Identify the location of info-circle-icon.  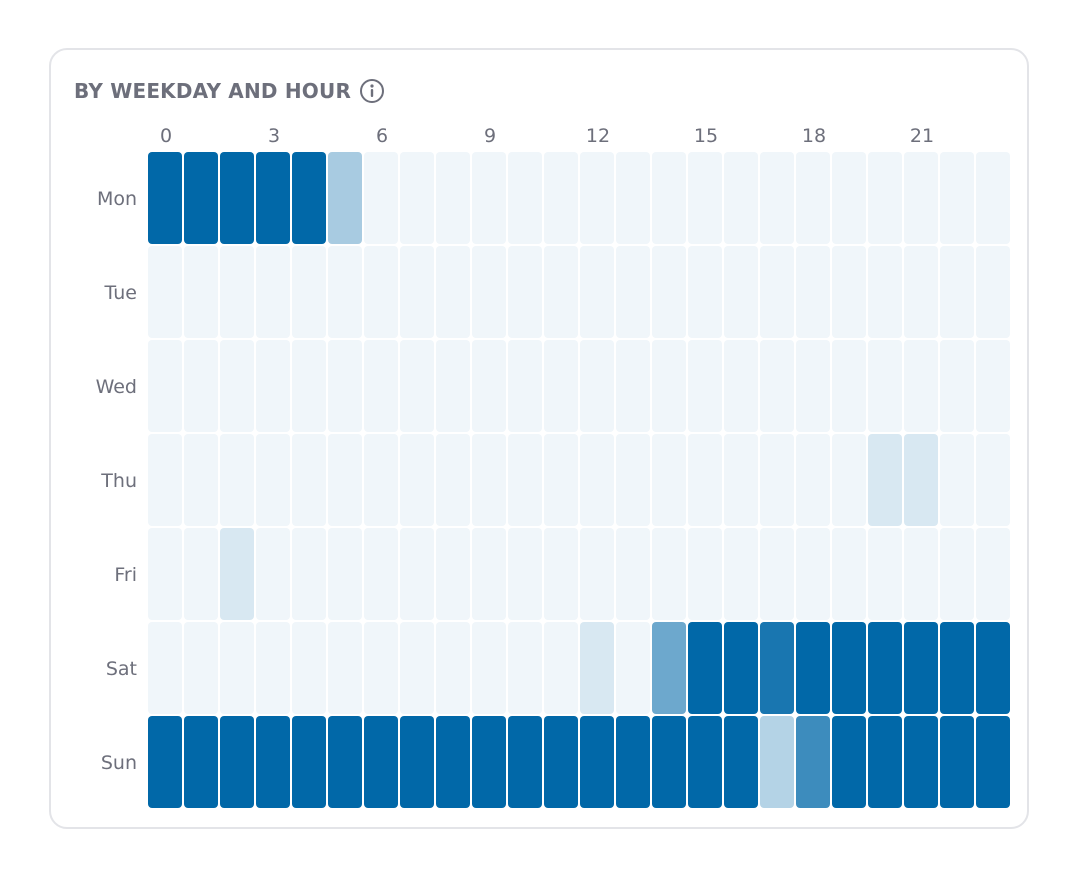
(372, 91).